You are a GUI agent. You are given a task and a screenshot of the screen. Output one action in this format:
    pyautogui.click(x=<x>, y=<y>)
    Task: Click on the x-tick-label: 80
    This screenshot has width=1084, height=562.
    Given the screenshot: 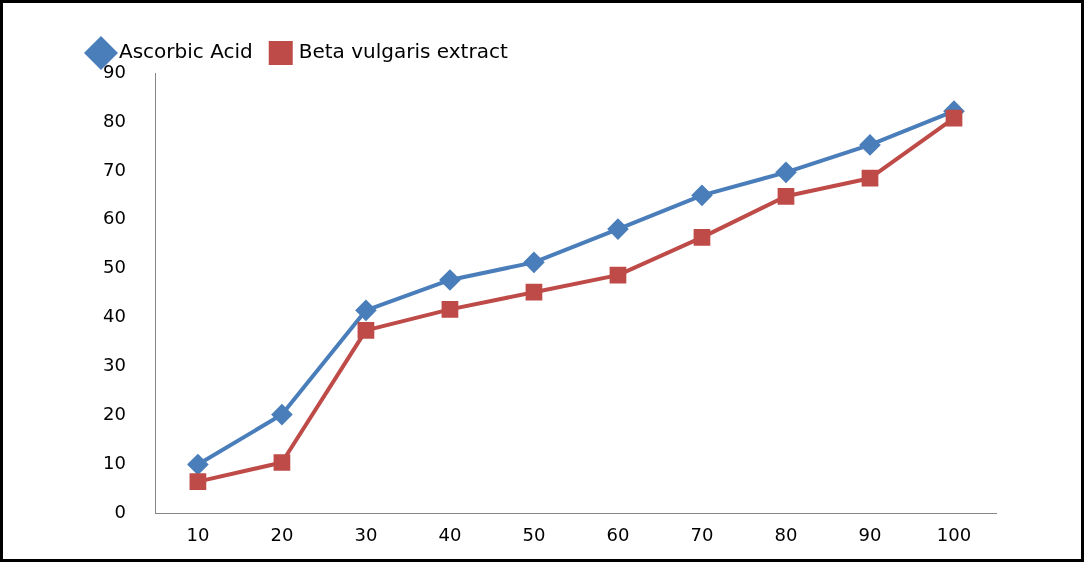 What is the action you would take?
    pyautogui.click(x=786, y=534)
    